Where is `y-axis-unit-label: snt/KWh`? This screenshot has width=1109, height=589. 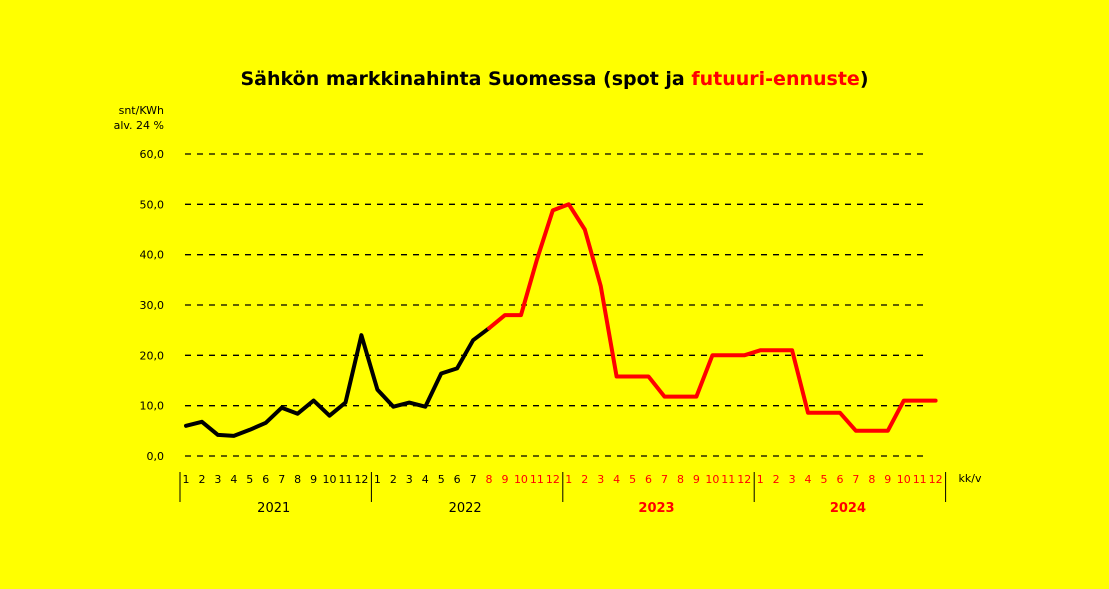
y-axis-unit-label: snt/KWh is located at coordinates (141, 110).